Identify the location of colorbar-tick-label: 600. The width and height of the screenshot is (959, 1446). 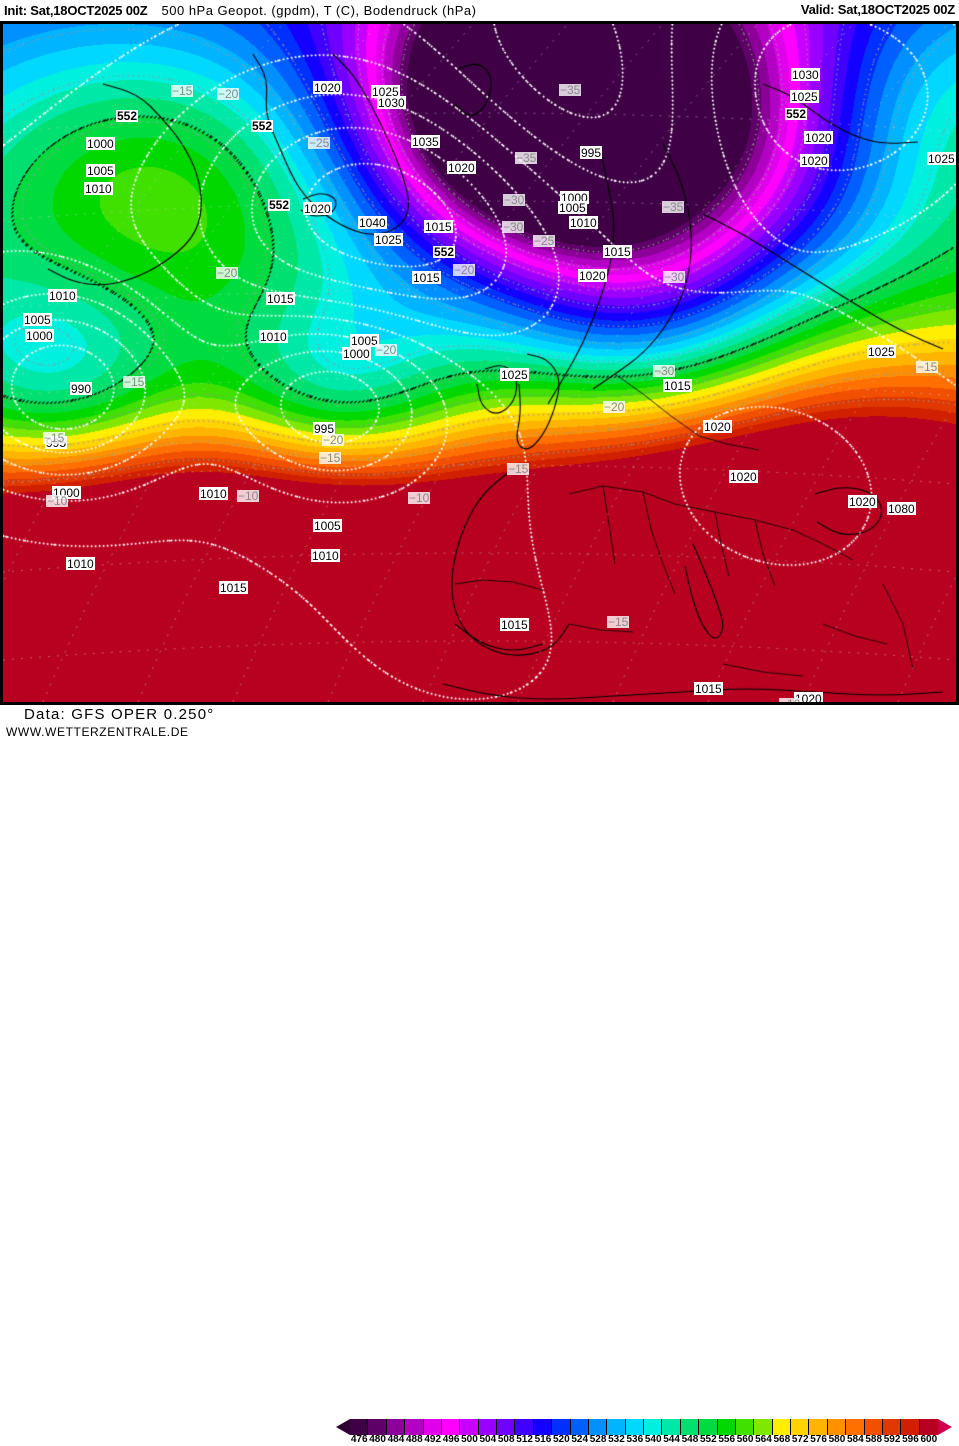
(929, 1439).